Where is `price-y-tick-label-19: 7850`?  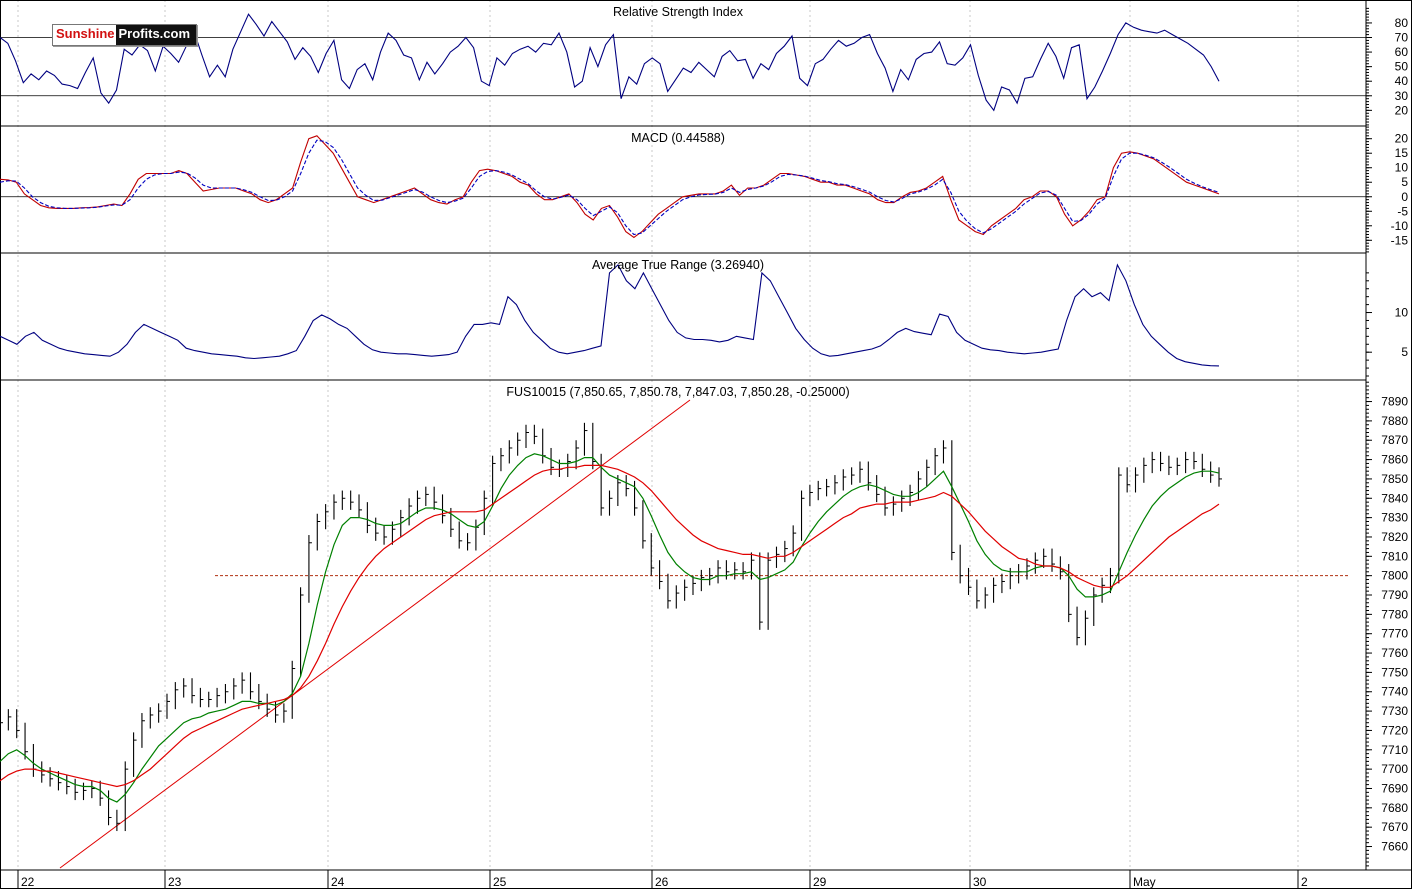
price-y-tick-label-19: 7850 is located at coordinates (1394, 479).